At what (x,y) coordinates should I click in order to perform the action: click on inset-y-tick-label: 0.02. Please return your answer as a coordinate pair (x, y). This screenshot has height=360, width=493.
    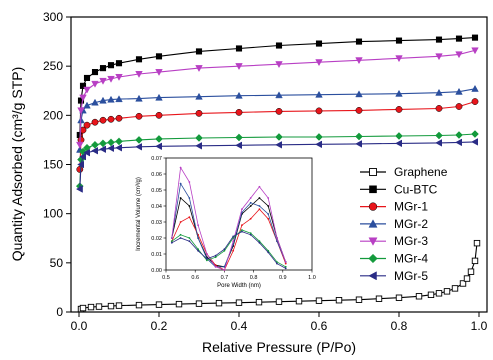
    Looking at the image, I should click on (156, 239).